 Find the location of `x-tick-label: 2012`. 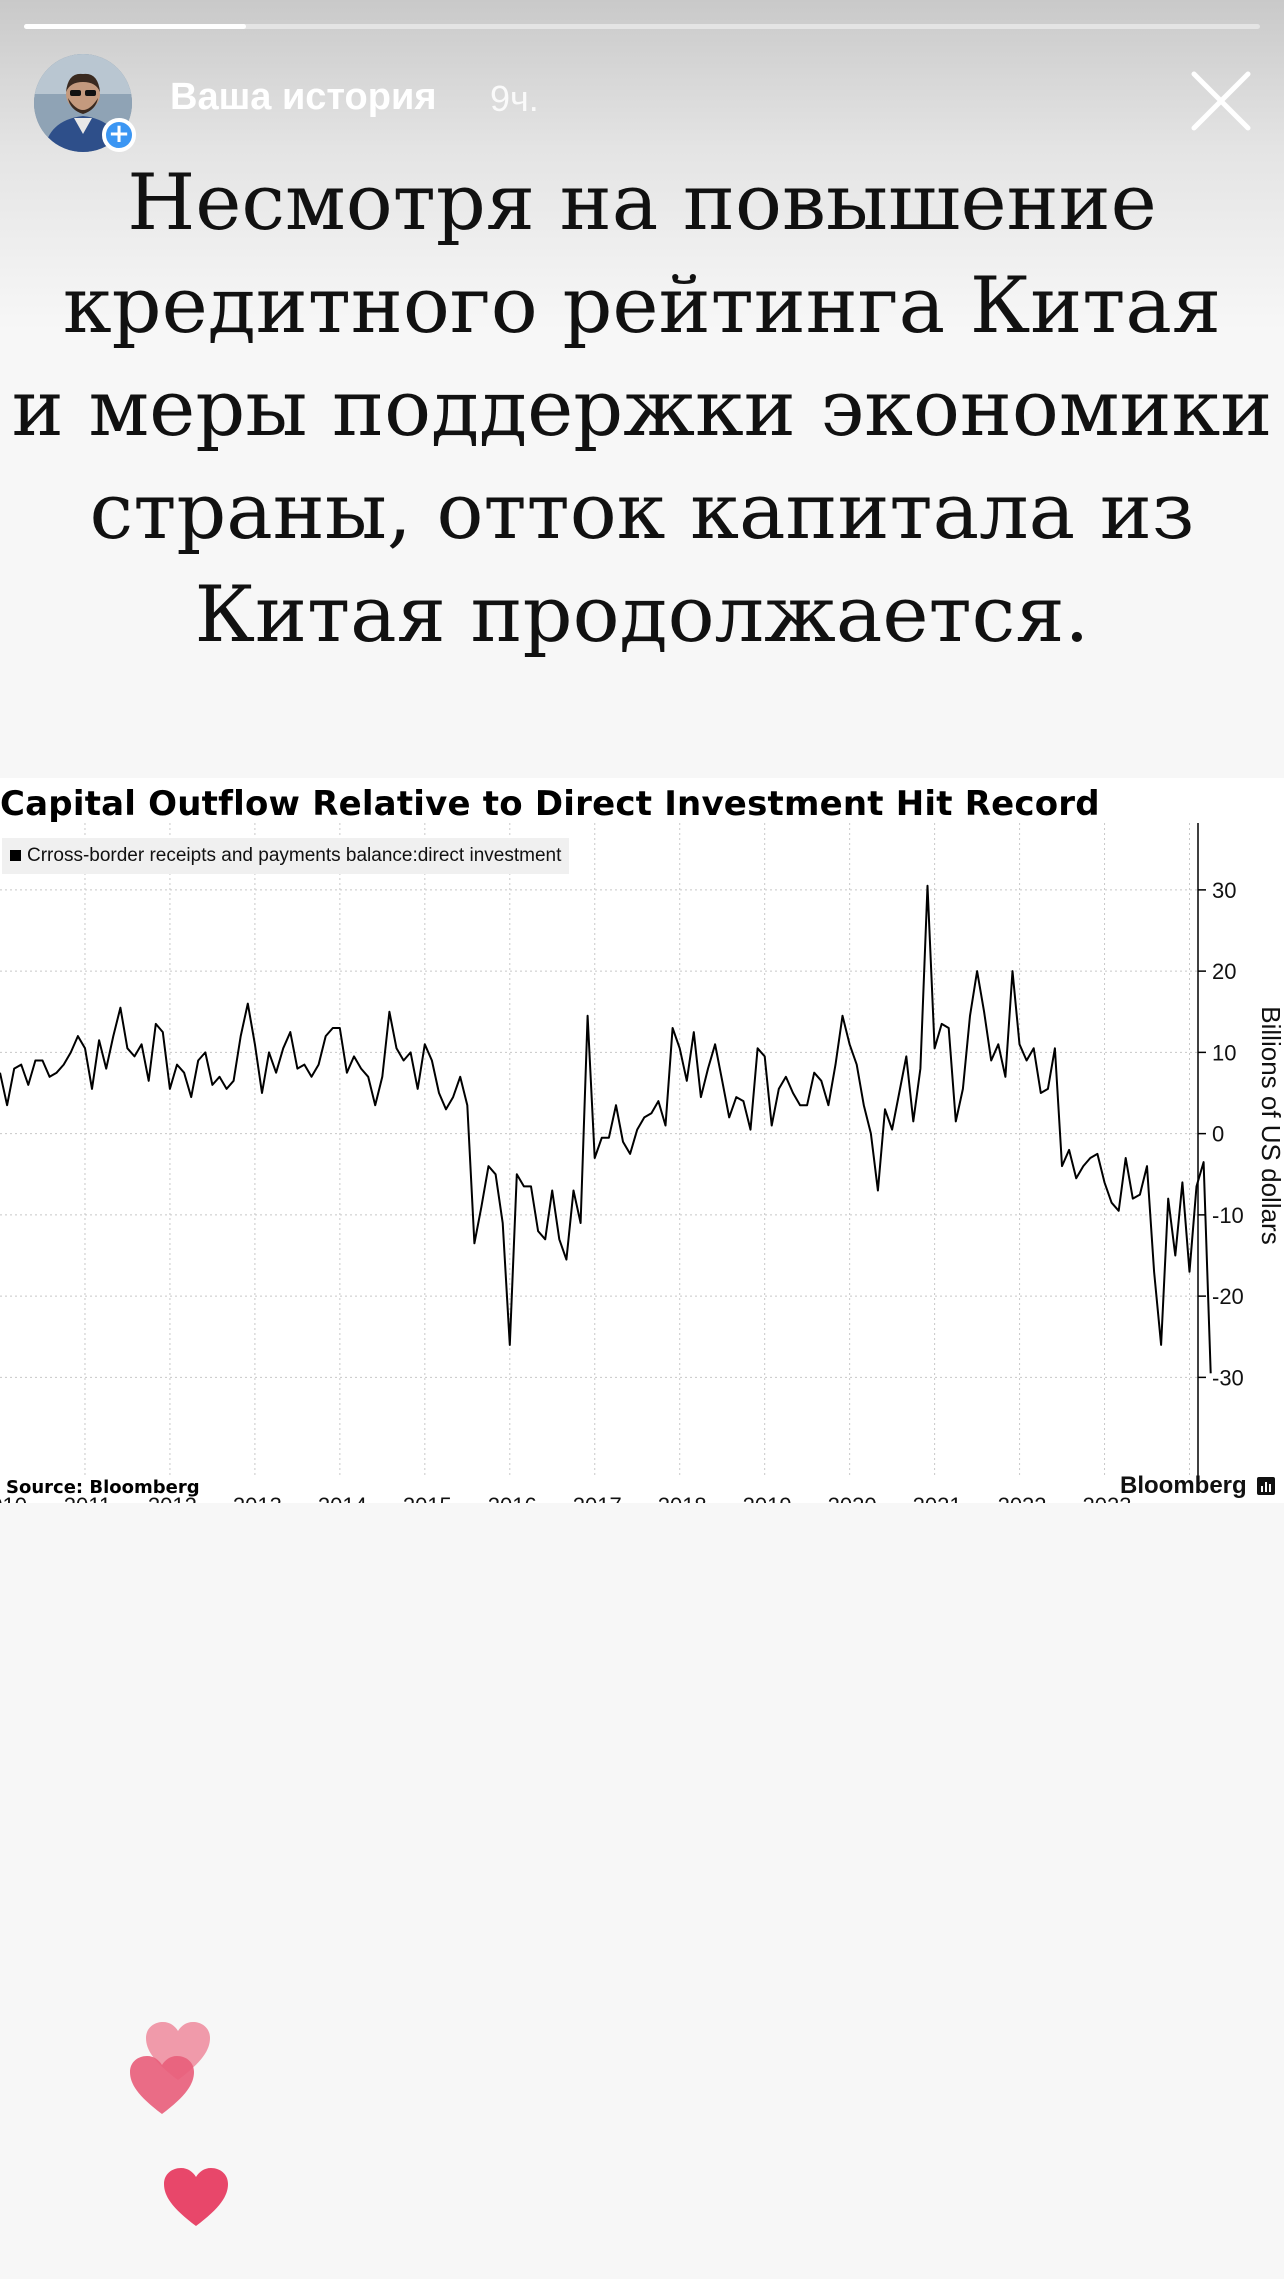

x-tick-label: 2012 is located at coordinates (172, 1498).